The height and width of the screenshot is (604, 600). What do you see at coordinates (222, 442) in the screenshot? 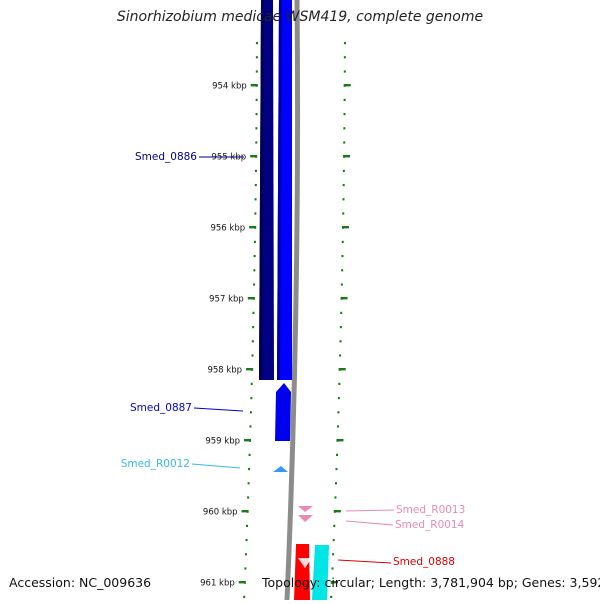
I see `tick-label: 959 kbp` at bounding box center [222, 442].